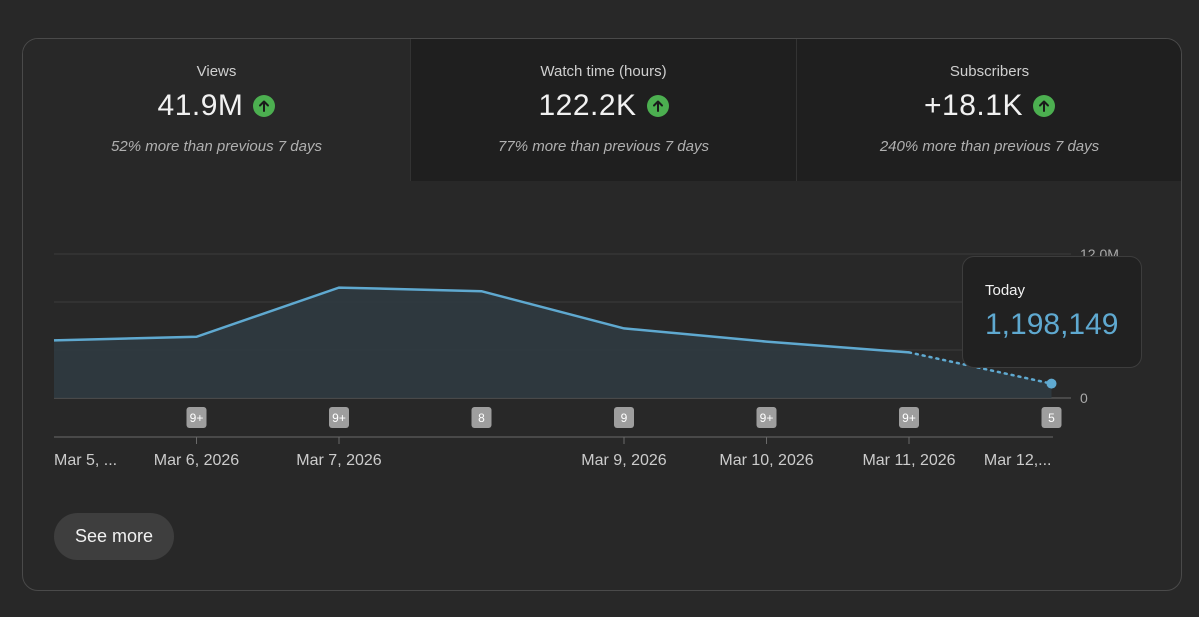  What do you see at coordinates (973, 105) in the screenshot?
I see `tab-value: +18.1K` at bounding box center [973, 105].